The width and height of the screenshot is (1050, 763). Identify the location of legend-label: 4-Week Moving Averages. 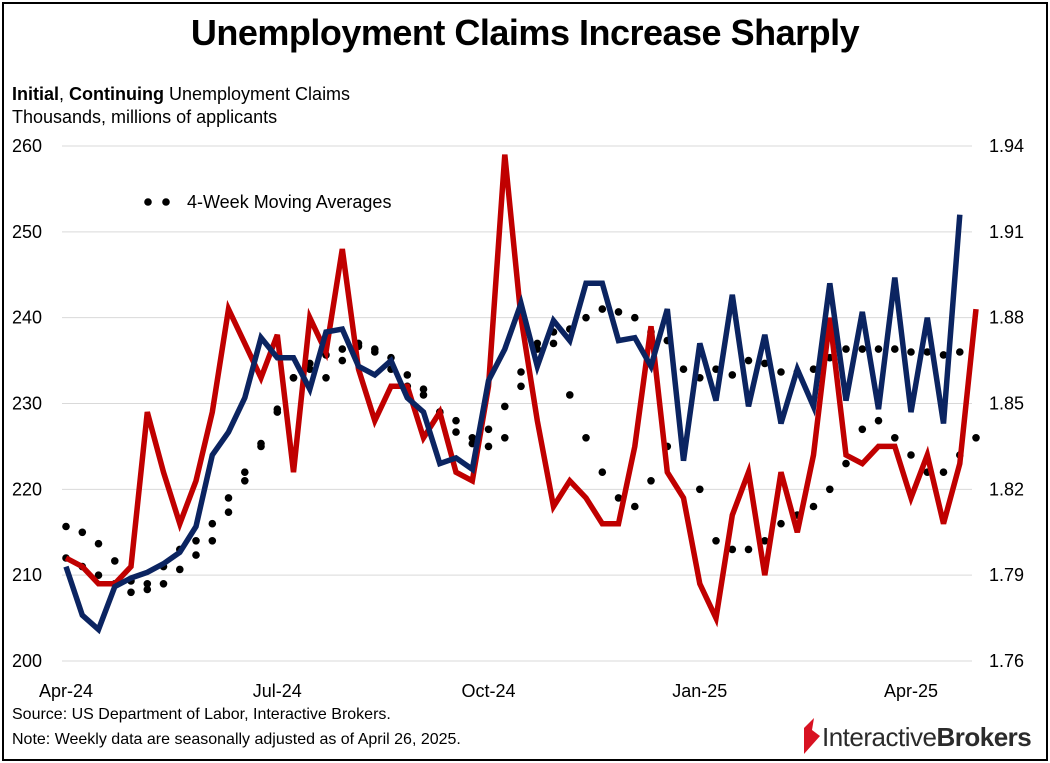
(289, 202).